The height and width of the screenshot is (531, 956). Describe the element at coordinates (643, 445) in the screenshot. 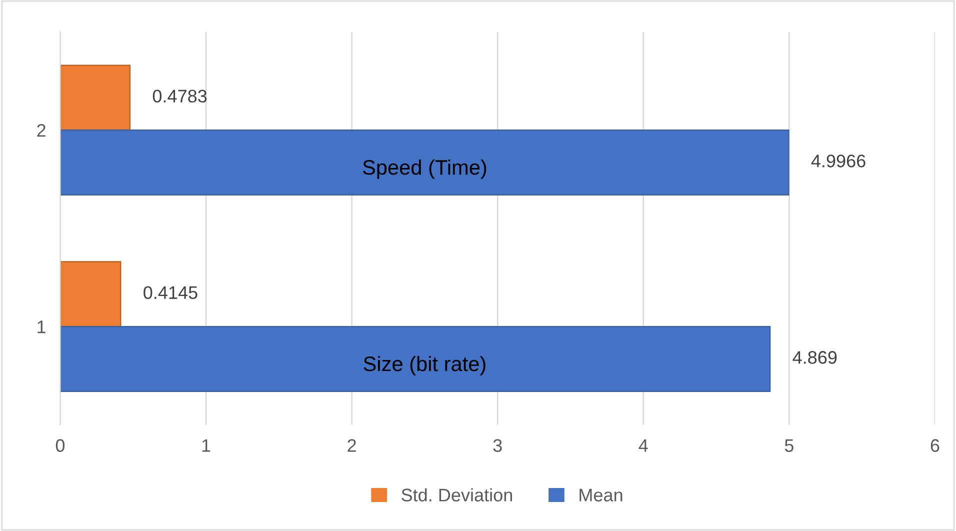

I see `x-tick-label: 4` at that location.